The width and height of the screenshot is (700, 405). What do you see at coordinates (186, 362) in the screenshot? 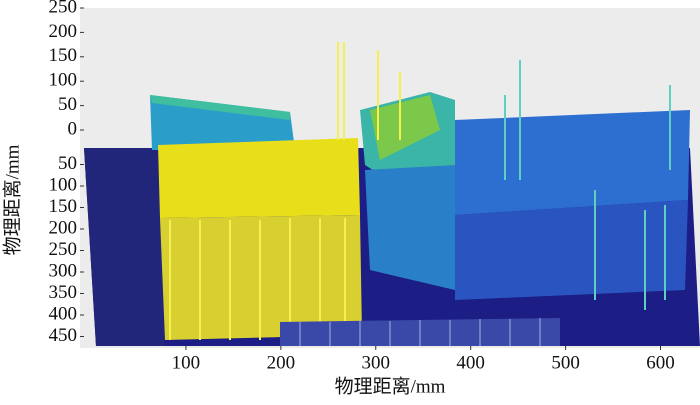
I see `x-tick-label: 100` at bounding box center [186, 362].